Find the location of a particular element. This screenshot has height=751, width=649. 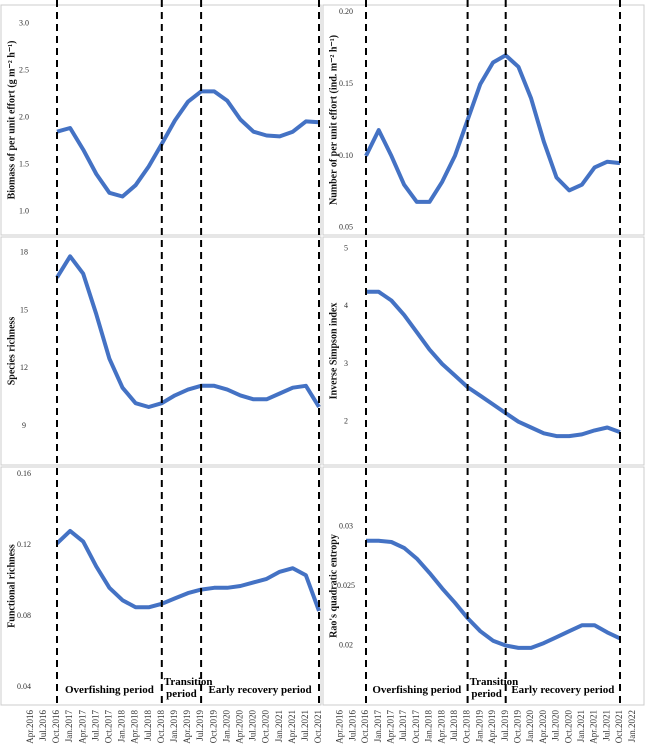

y-tick-label: 1.0 is located at coordinates (24, 210).